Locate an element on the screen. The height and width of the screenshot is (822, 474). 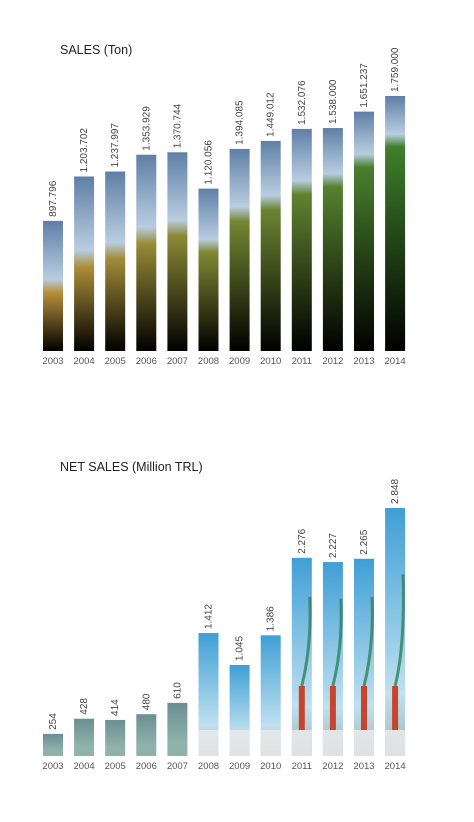
bar-value-label: 428 is located at coordinates (84, 706).